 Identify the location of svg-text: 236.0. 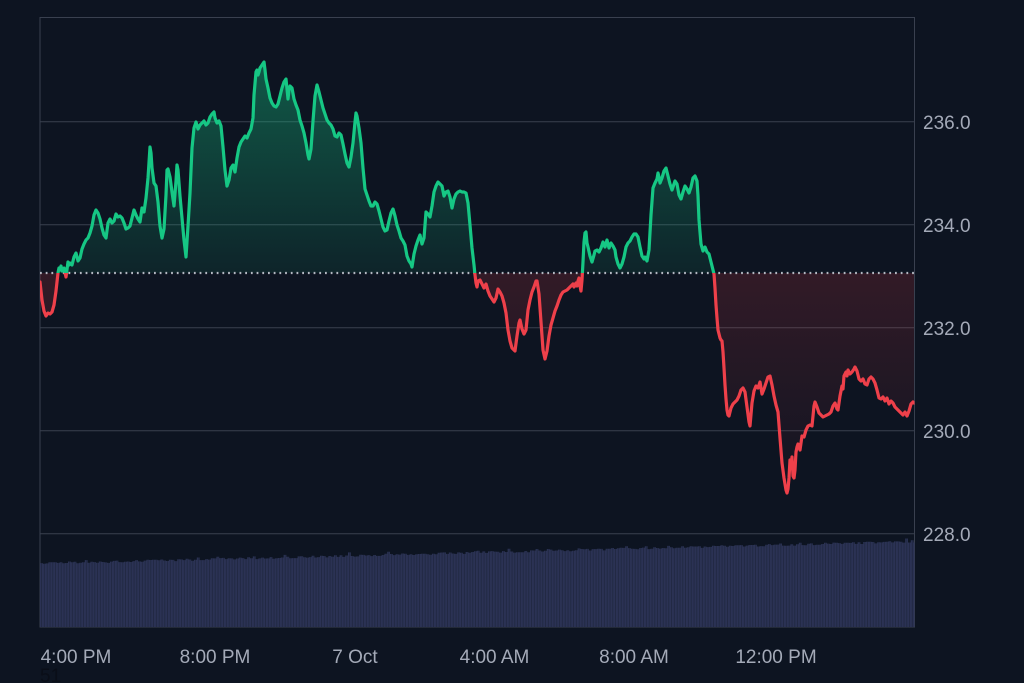
(947, 123).